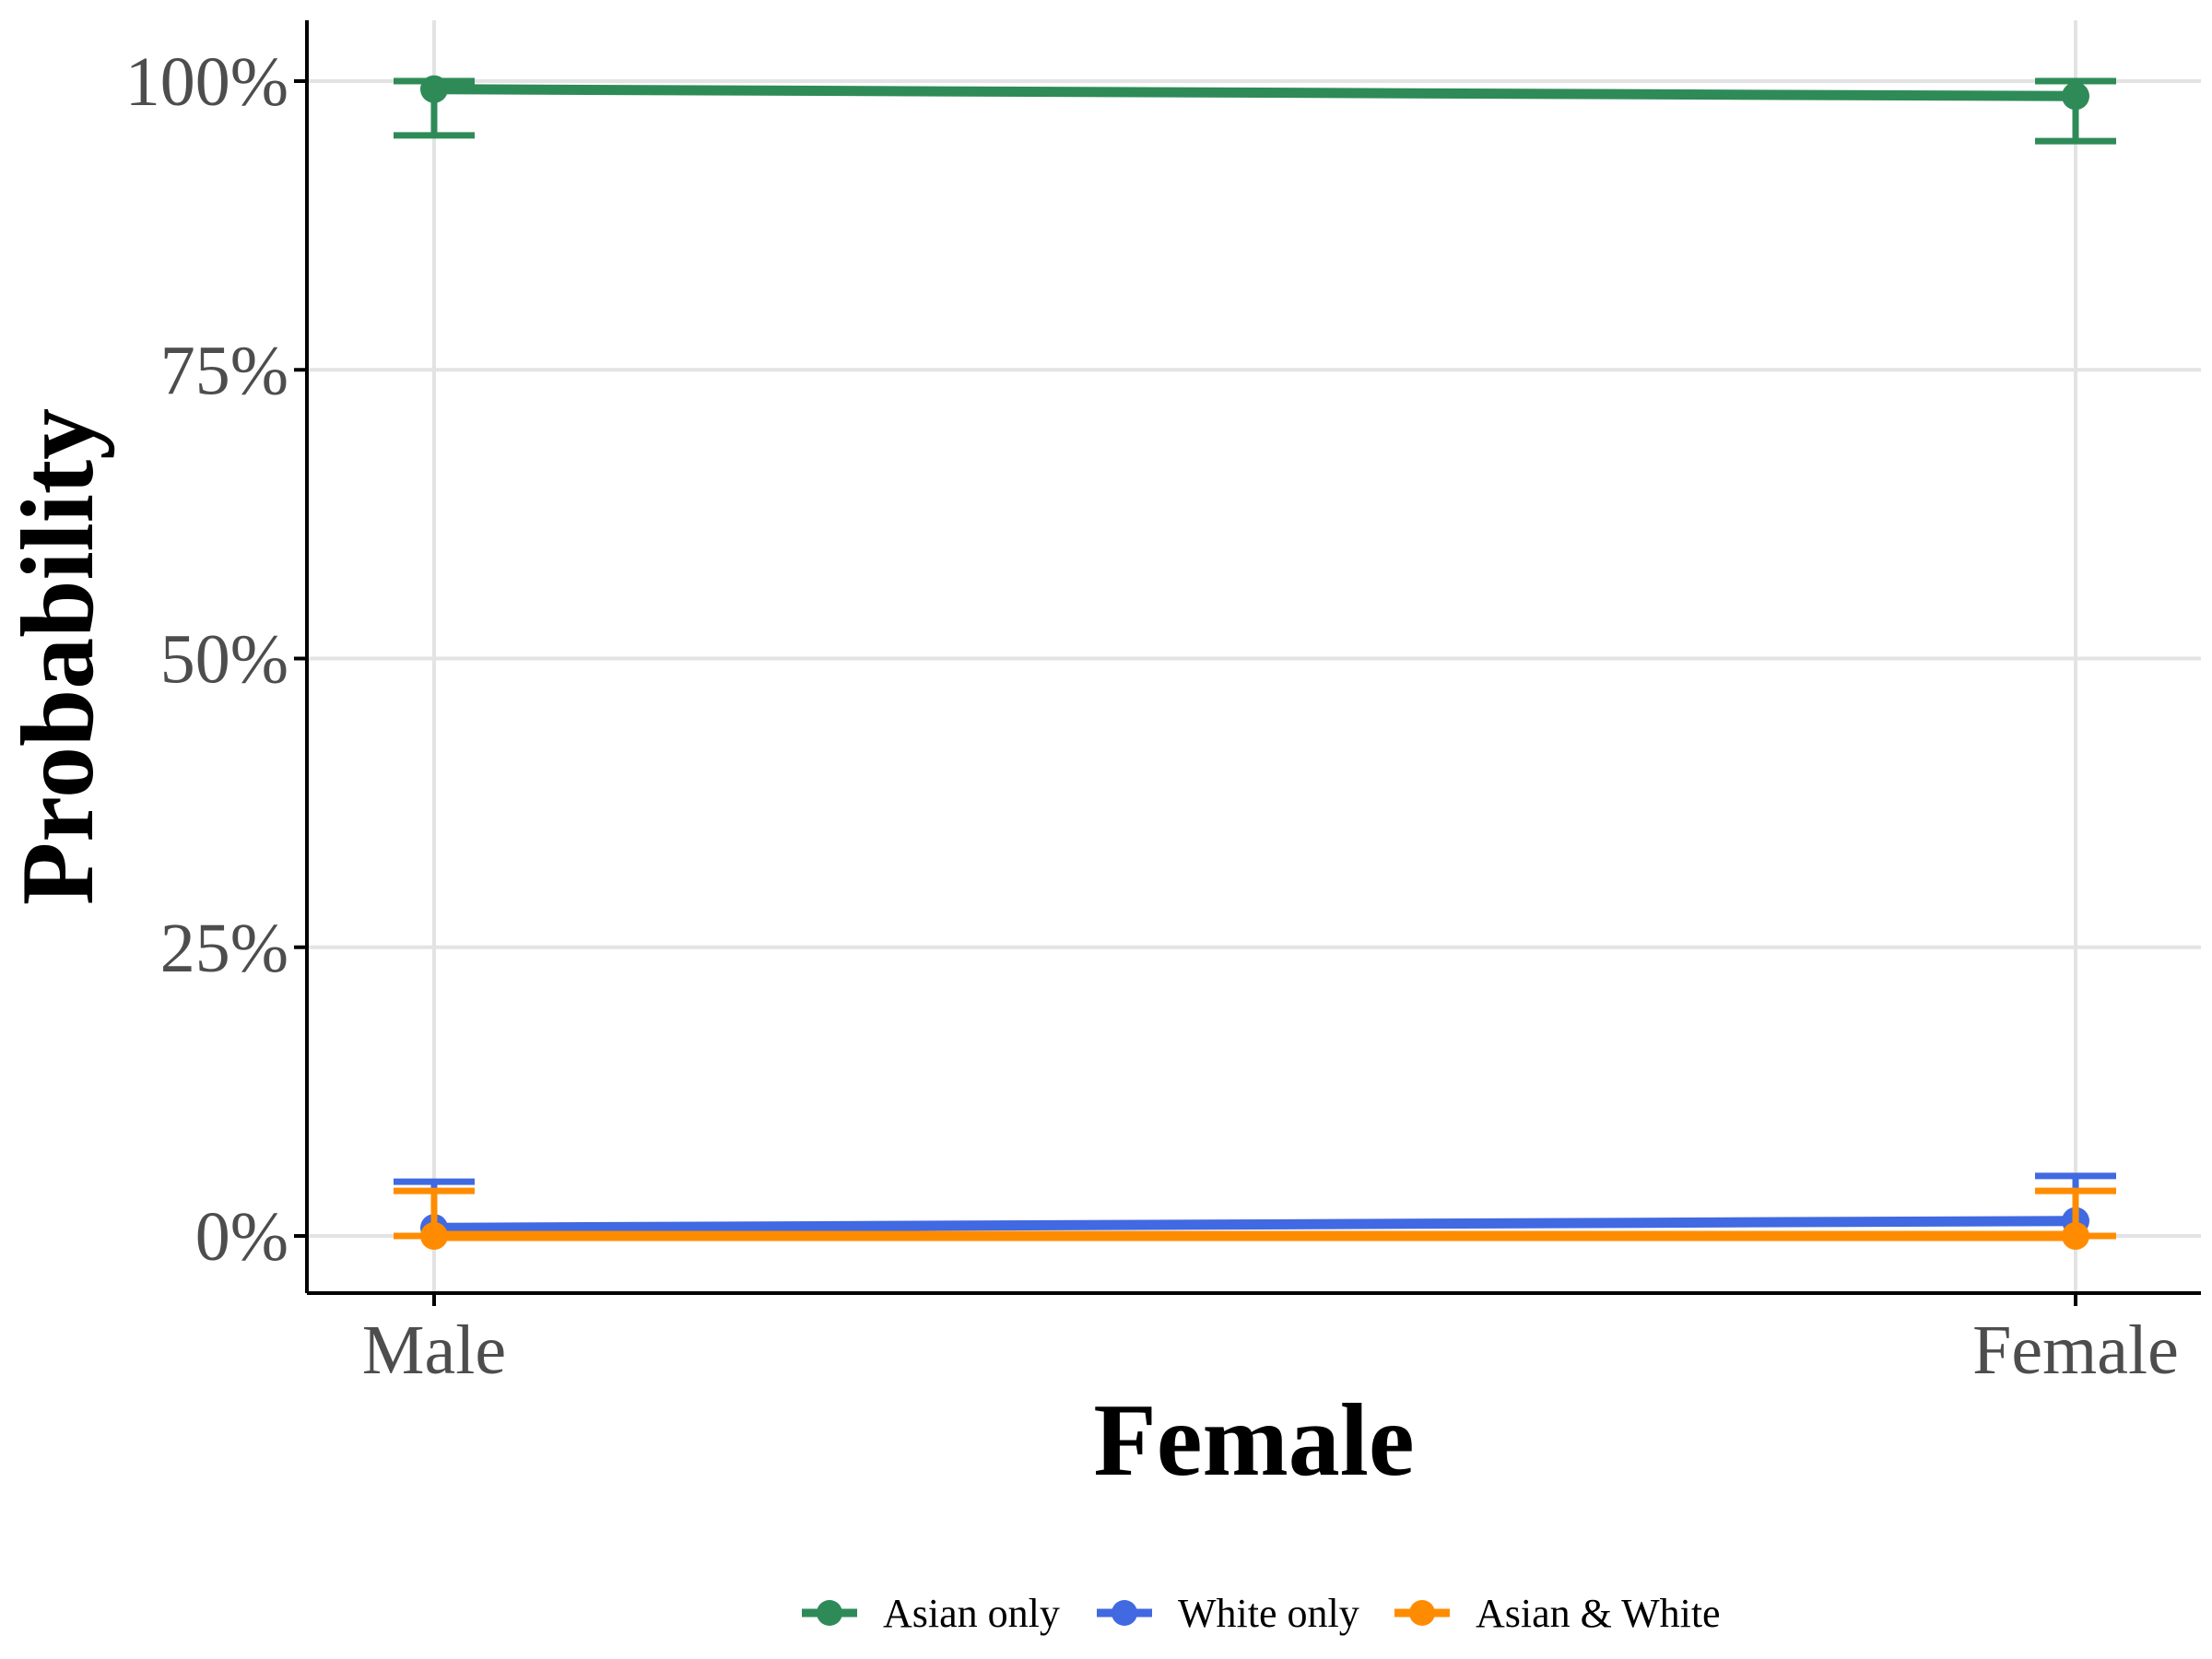  Describe the element at coordinates (241, 1237) in the screenshot. I see `y-tick-label: 0%` at that location.